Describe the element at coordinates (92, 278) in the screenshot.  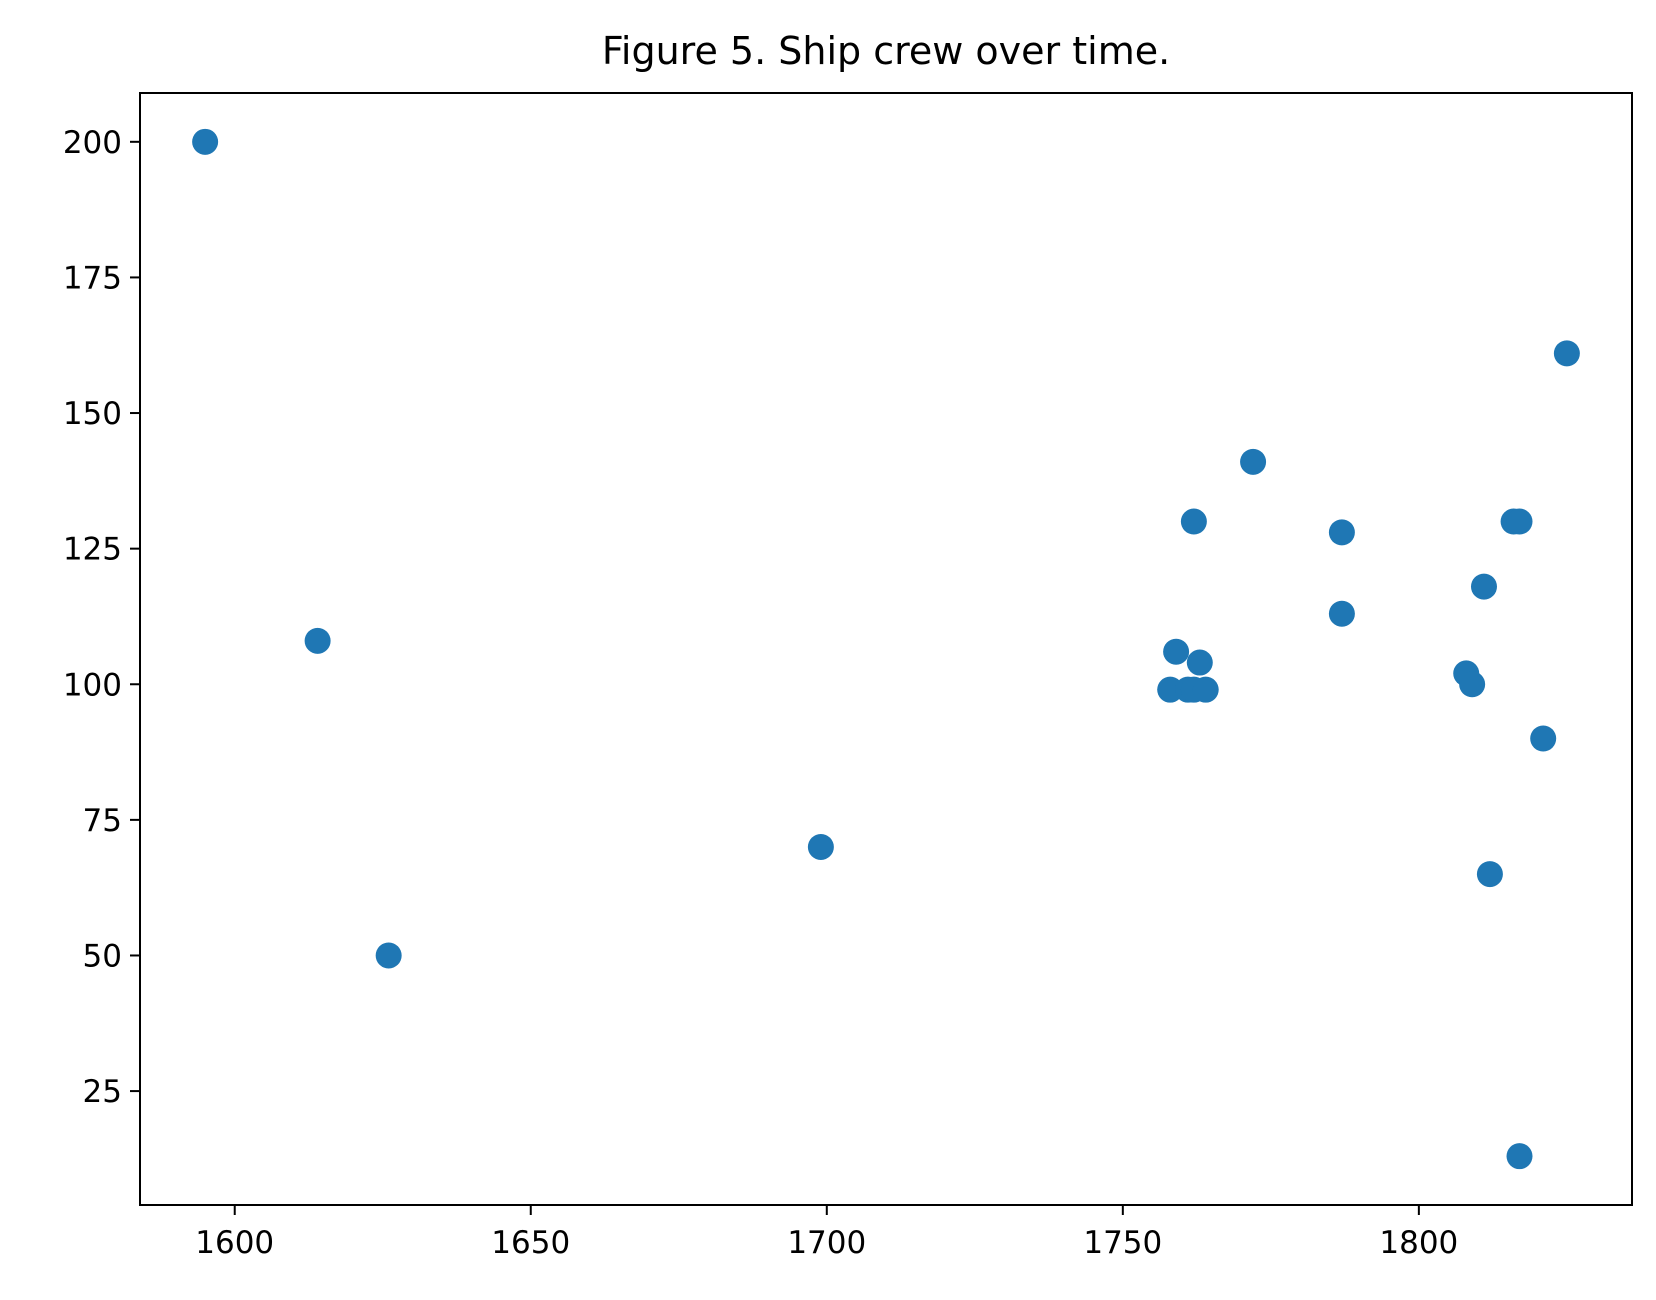
I see `y-tick-label: 175` at that location.